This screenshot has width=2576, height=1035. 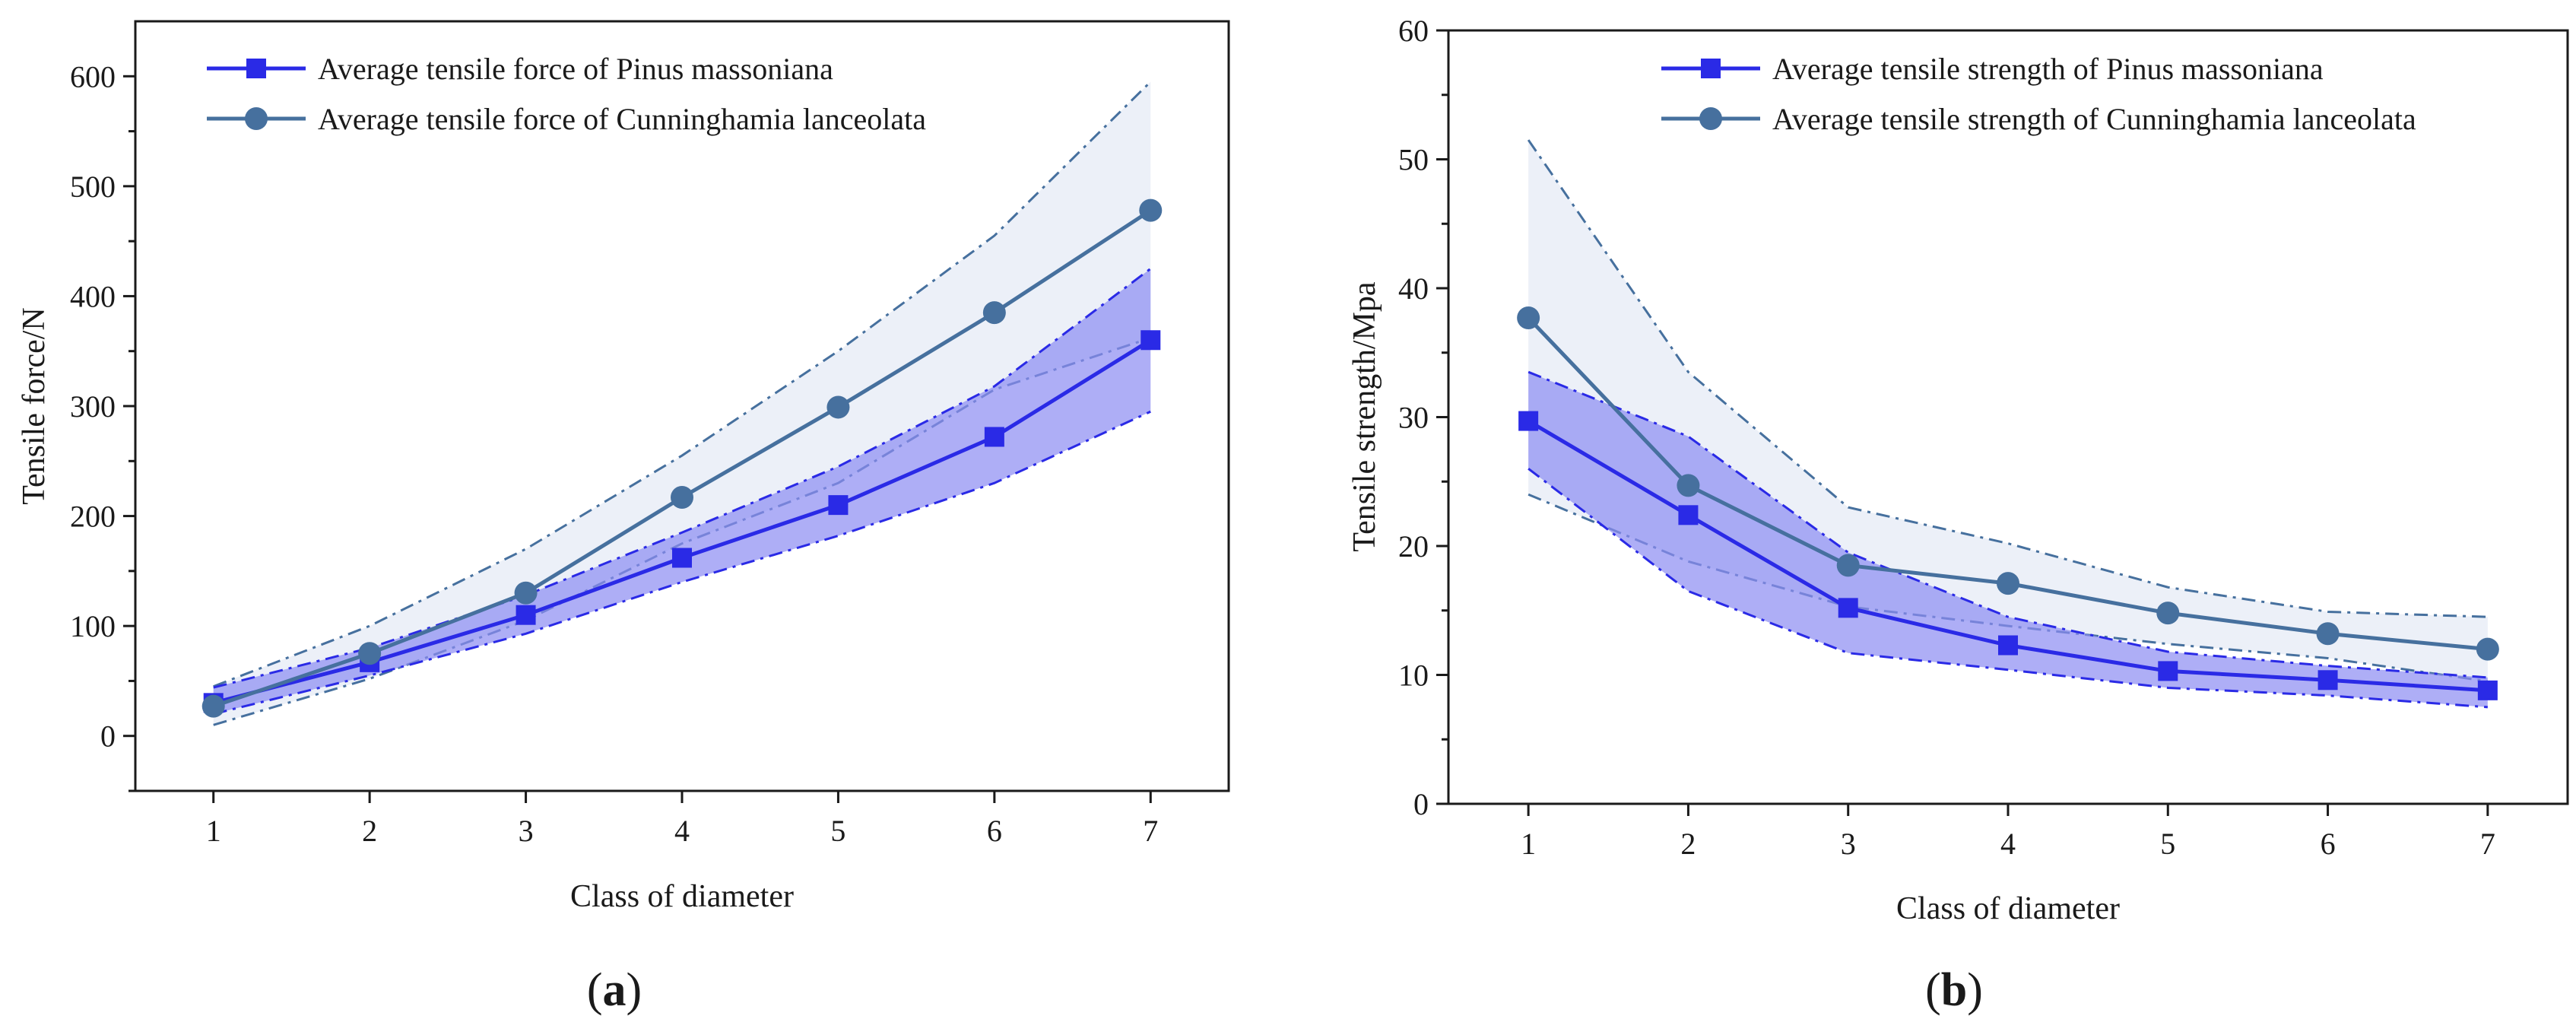 I want to click on y-tick-labels: 0 100 200 300 400 500 600, so click(x=93, y=406).